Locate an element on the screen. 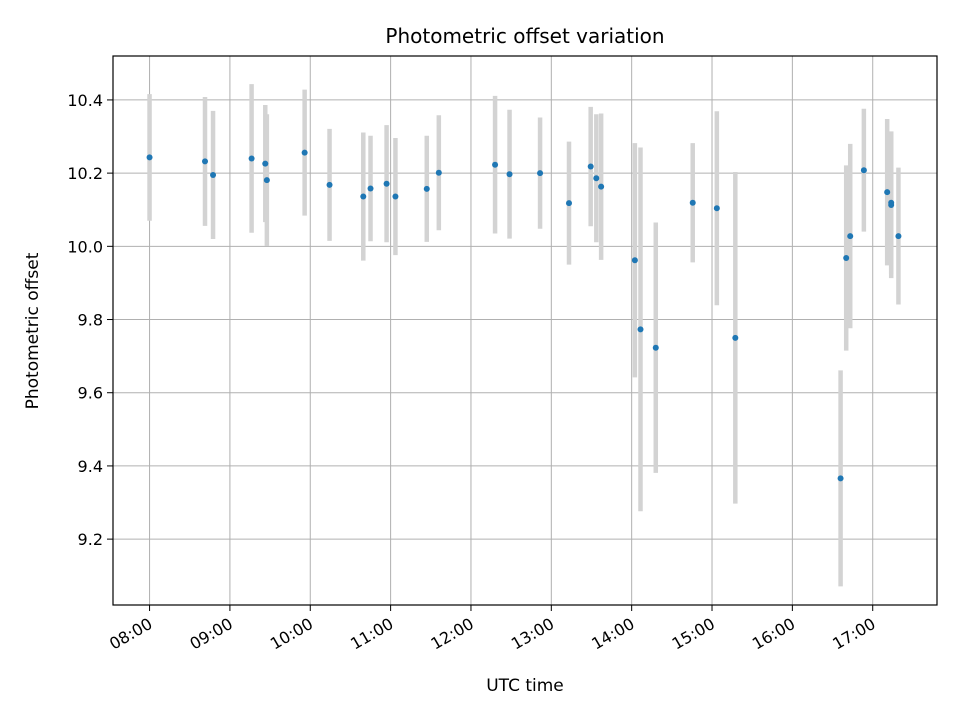 Image resolution: width=960 pixels, height=720 pixels. y-tick-label: 10.4 is located at coordinates (85, 100).